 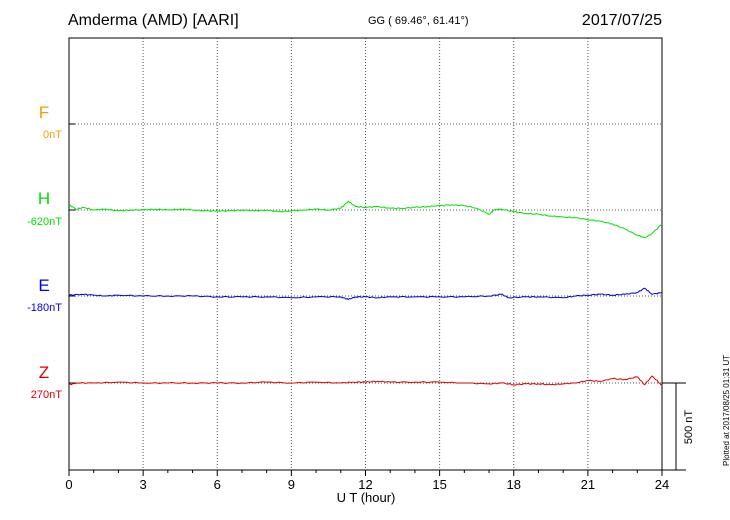 I want to click on scale-bar: 500 nT, so click(x=678, y=426).